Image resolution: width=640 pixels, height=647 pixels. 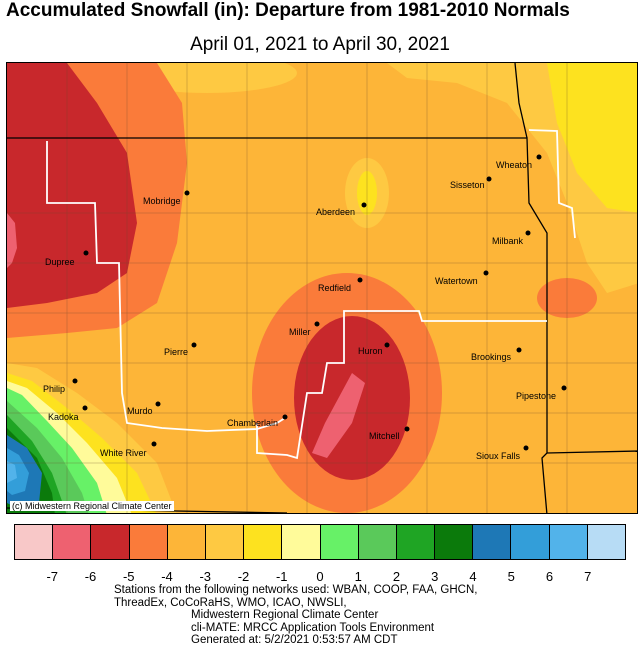 What do you see at coordinates (300, 332) in the screenshot?
I see `svg-text: Miller` at bounding box center [300, 332].